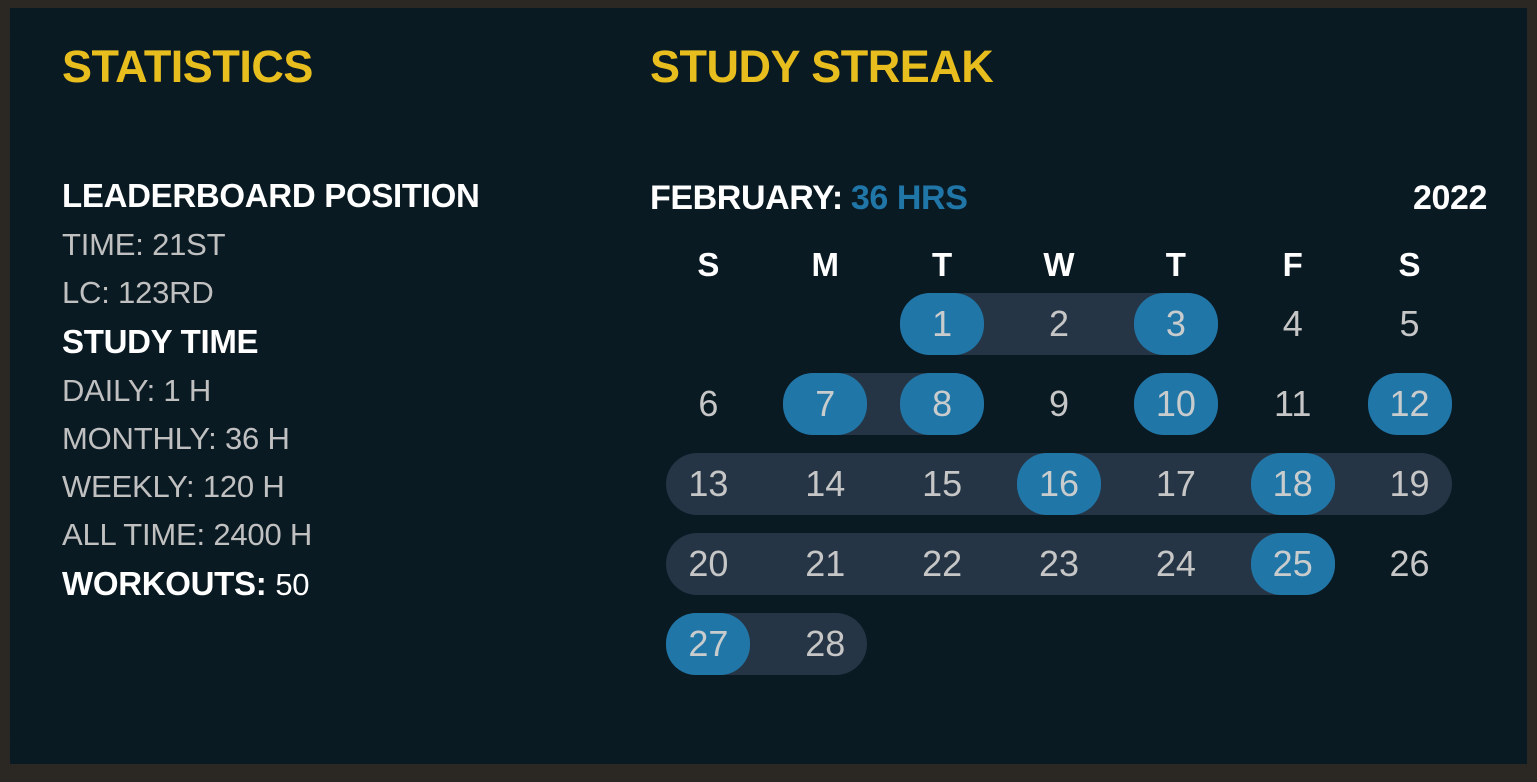 This screenshot has height=782, width=1537. I want to click on calendar-cell: 25, so click(1292, 564).